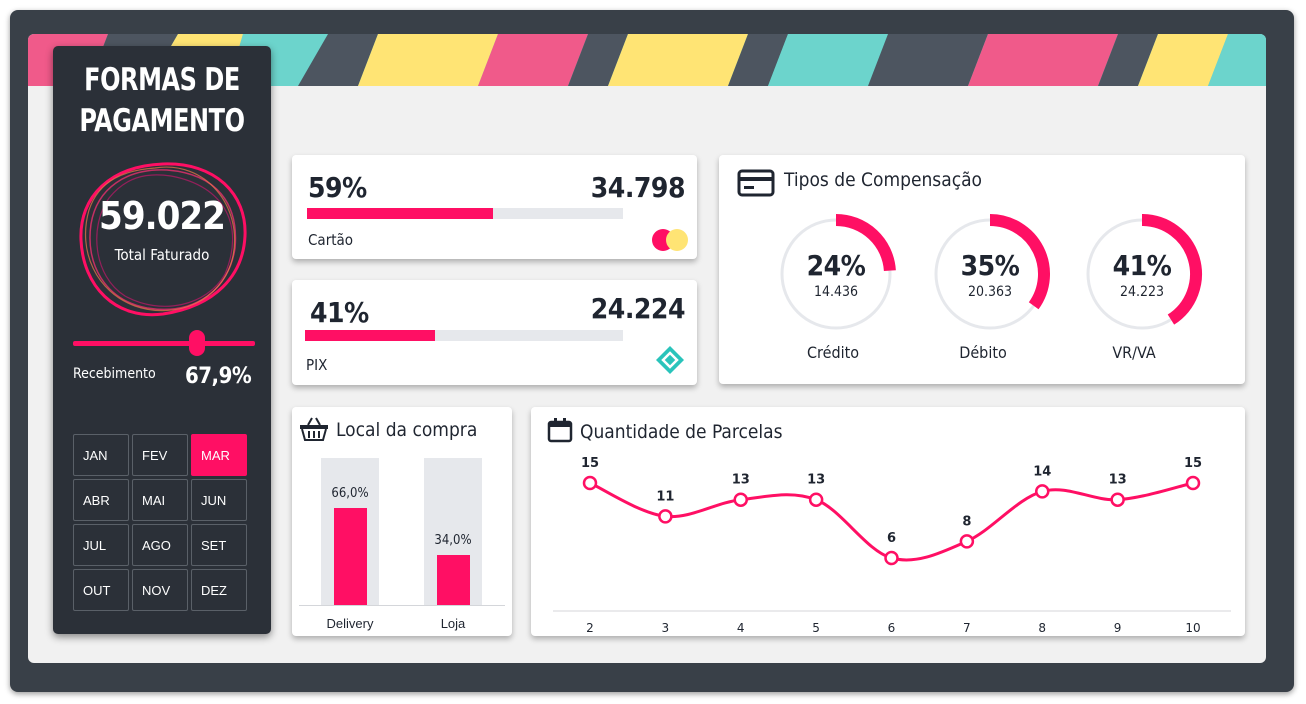 The height and width of the screenshot is (704, 1306). I want to click on calendar-icon, so click(560, 430).